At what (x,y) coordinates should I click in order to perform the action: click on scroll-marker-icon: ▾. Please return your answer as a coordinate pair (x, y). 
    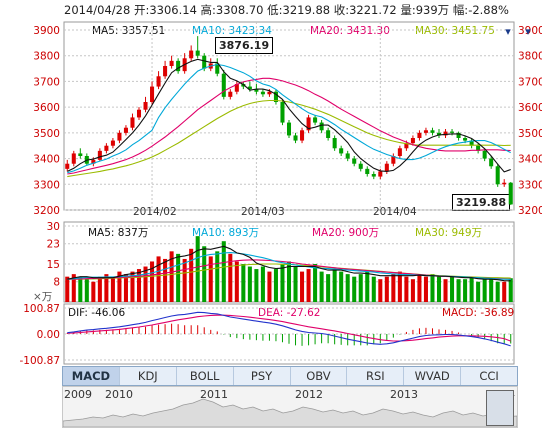
    Looking at the image, I should click on (528, 31).